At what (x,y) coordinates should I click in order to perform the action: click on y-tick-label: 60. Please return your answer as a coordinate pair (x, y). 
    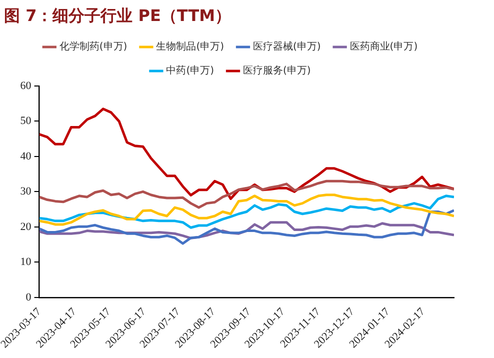
    Looking at the image, I should click on (26, 86).